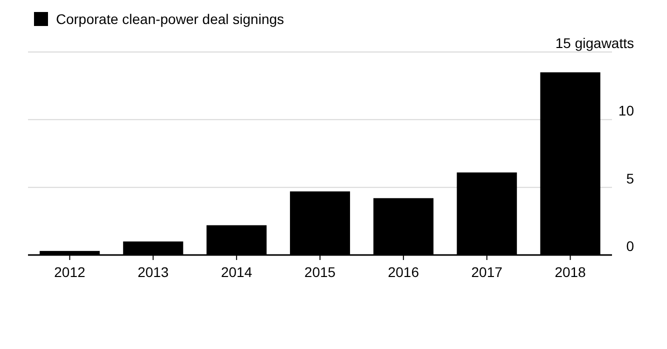 The height and width of the screenshot is (349, 667). What do you see at coordinates (170, 19) in the screenshot?
I see `legend-label: Corporate clean-power deal signings` at bounding box center [170, 19].